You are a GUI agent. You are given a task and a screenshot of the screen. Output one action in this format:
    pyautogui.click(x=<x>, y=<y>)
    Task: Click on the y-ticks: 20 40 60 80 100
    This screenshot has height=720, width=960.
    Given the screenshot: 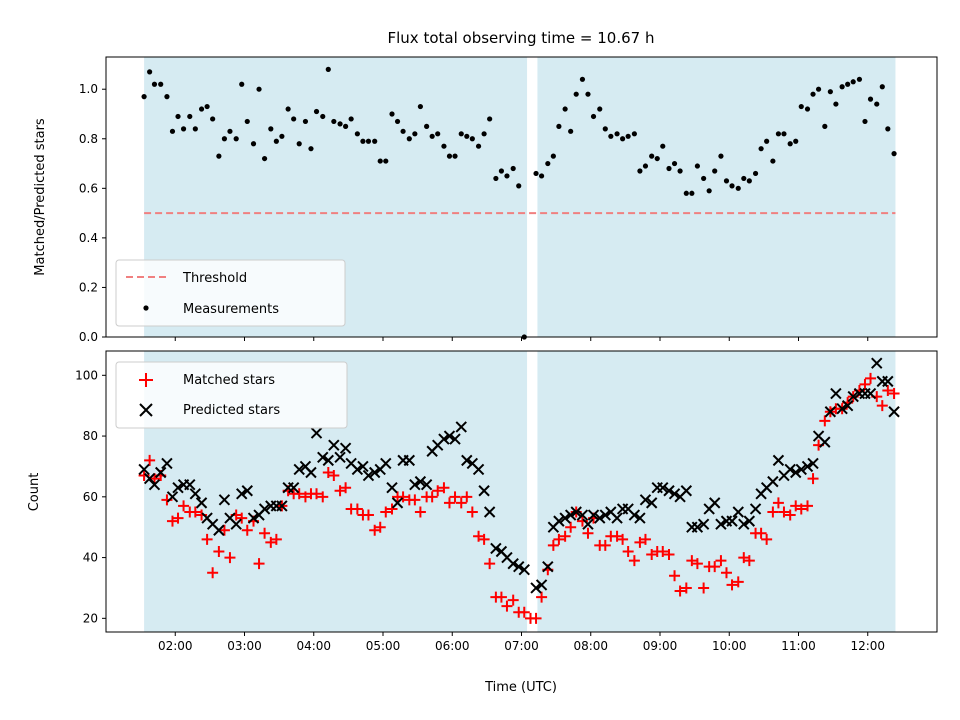 What is the action you would take?
    pyautogui.click(x=90, y=496)
    